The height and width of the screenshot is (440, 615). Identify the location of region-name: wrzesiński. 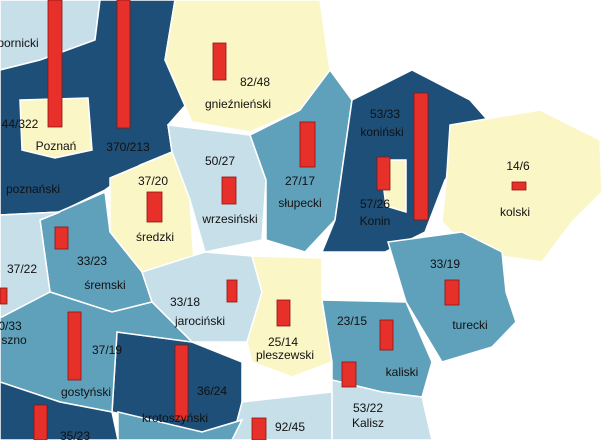
(229, 219).